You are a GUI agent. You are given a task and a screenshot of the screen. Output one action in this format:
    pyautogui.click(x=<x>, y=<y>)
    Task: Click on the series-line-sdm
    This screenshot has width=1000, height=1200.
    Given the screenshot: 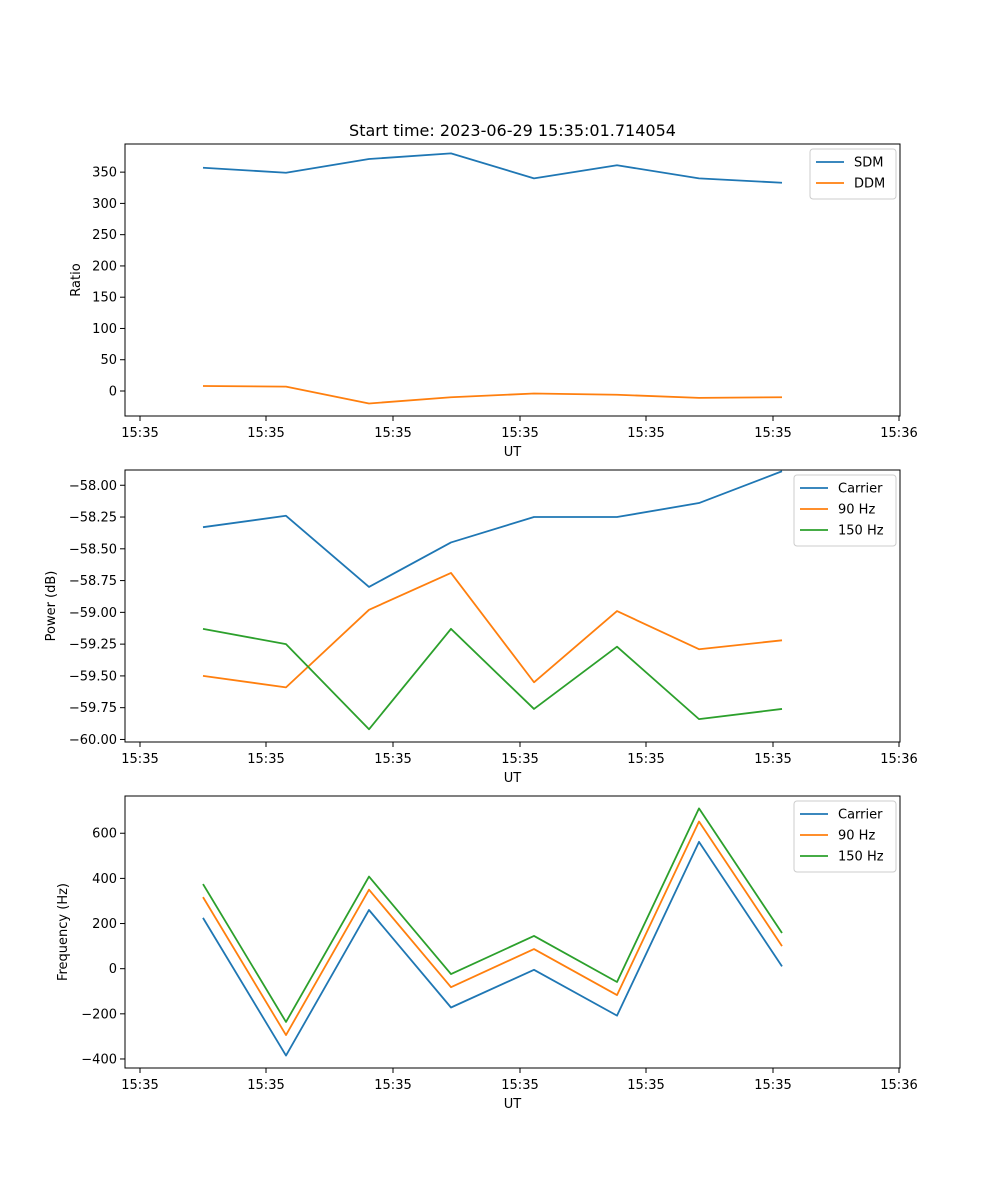 What is the action you would take?
    pyautogui.click(x=492, y=168)
    